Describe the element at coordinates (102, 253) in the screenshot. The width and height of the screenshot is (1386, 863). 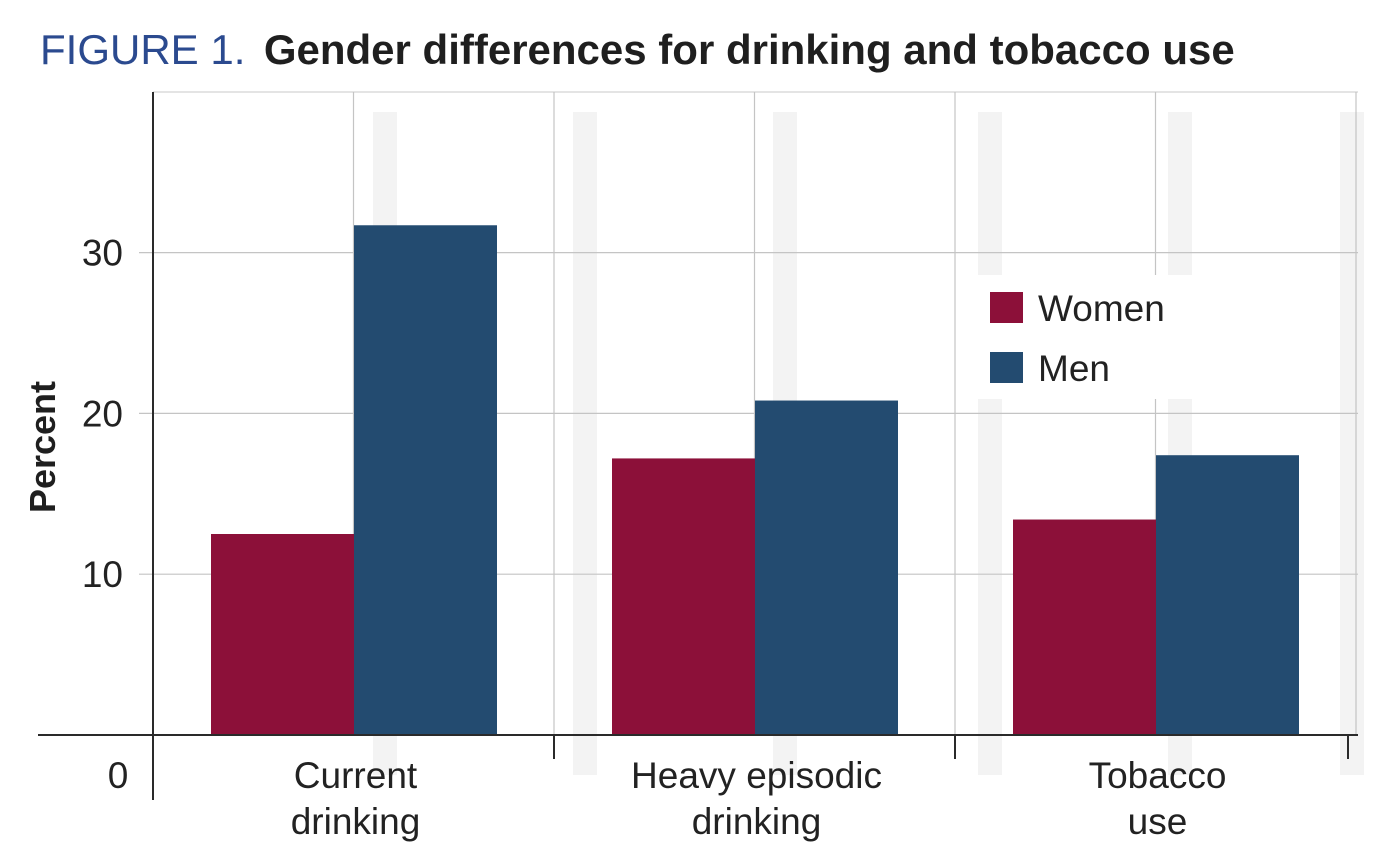
I see `y-tick-label: 30` at that location.